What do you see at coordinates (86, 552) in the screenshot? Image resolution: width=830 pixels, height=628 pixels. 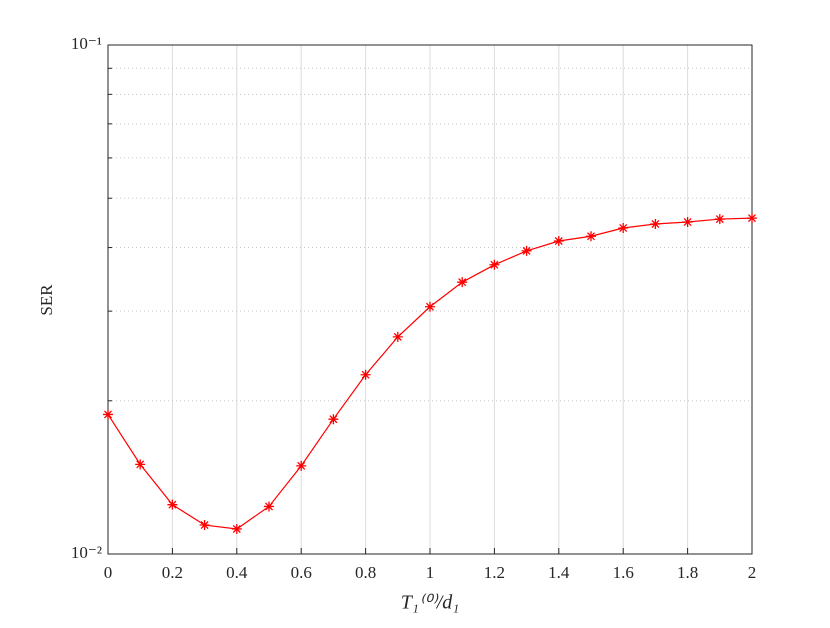 I see `y-tick-label: 10⁻²` at bounding box center [86, 552].